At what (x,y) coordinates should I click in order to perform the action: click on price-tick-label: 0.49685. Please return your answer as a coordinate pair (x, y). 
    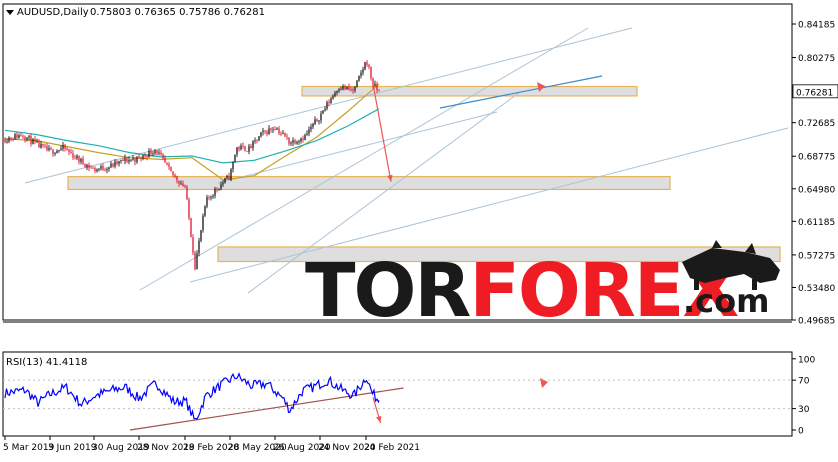
    Looking at the image, I should click on (816, 322).